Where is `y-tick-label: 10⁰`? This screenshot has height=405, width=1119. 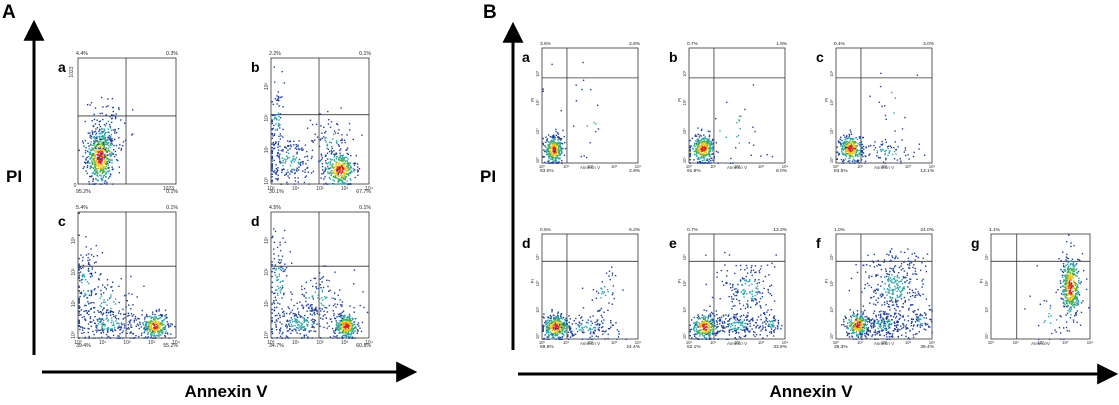 y-tick-label: 10⁰ is located at coordinates (831, 160).